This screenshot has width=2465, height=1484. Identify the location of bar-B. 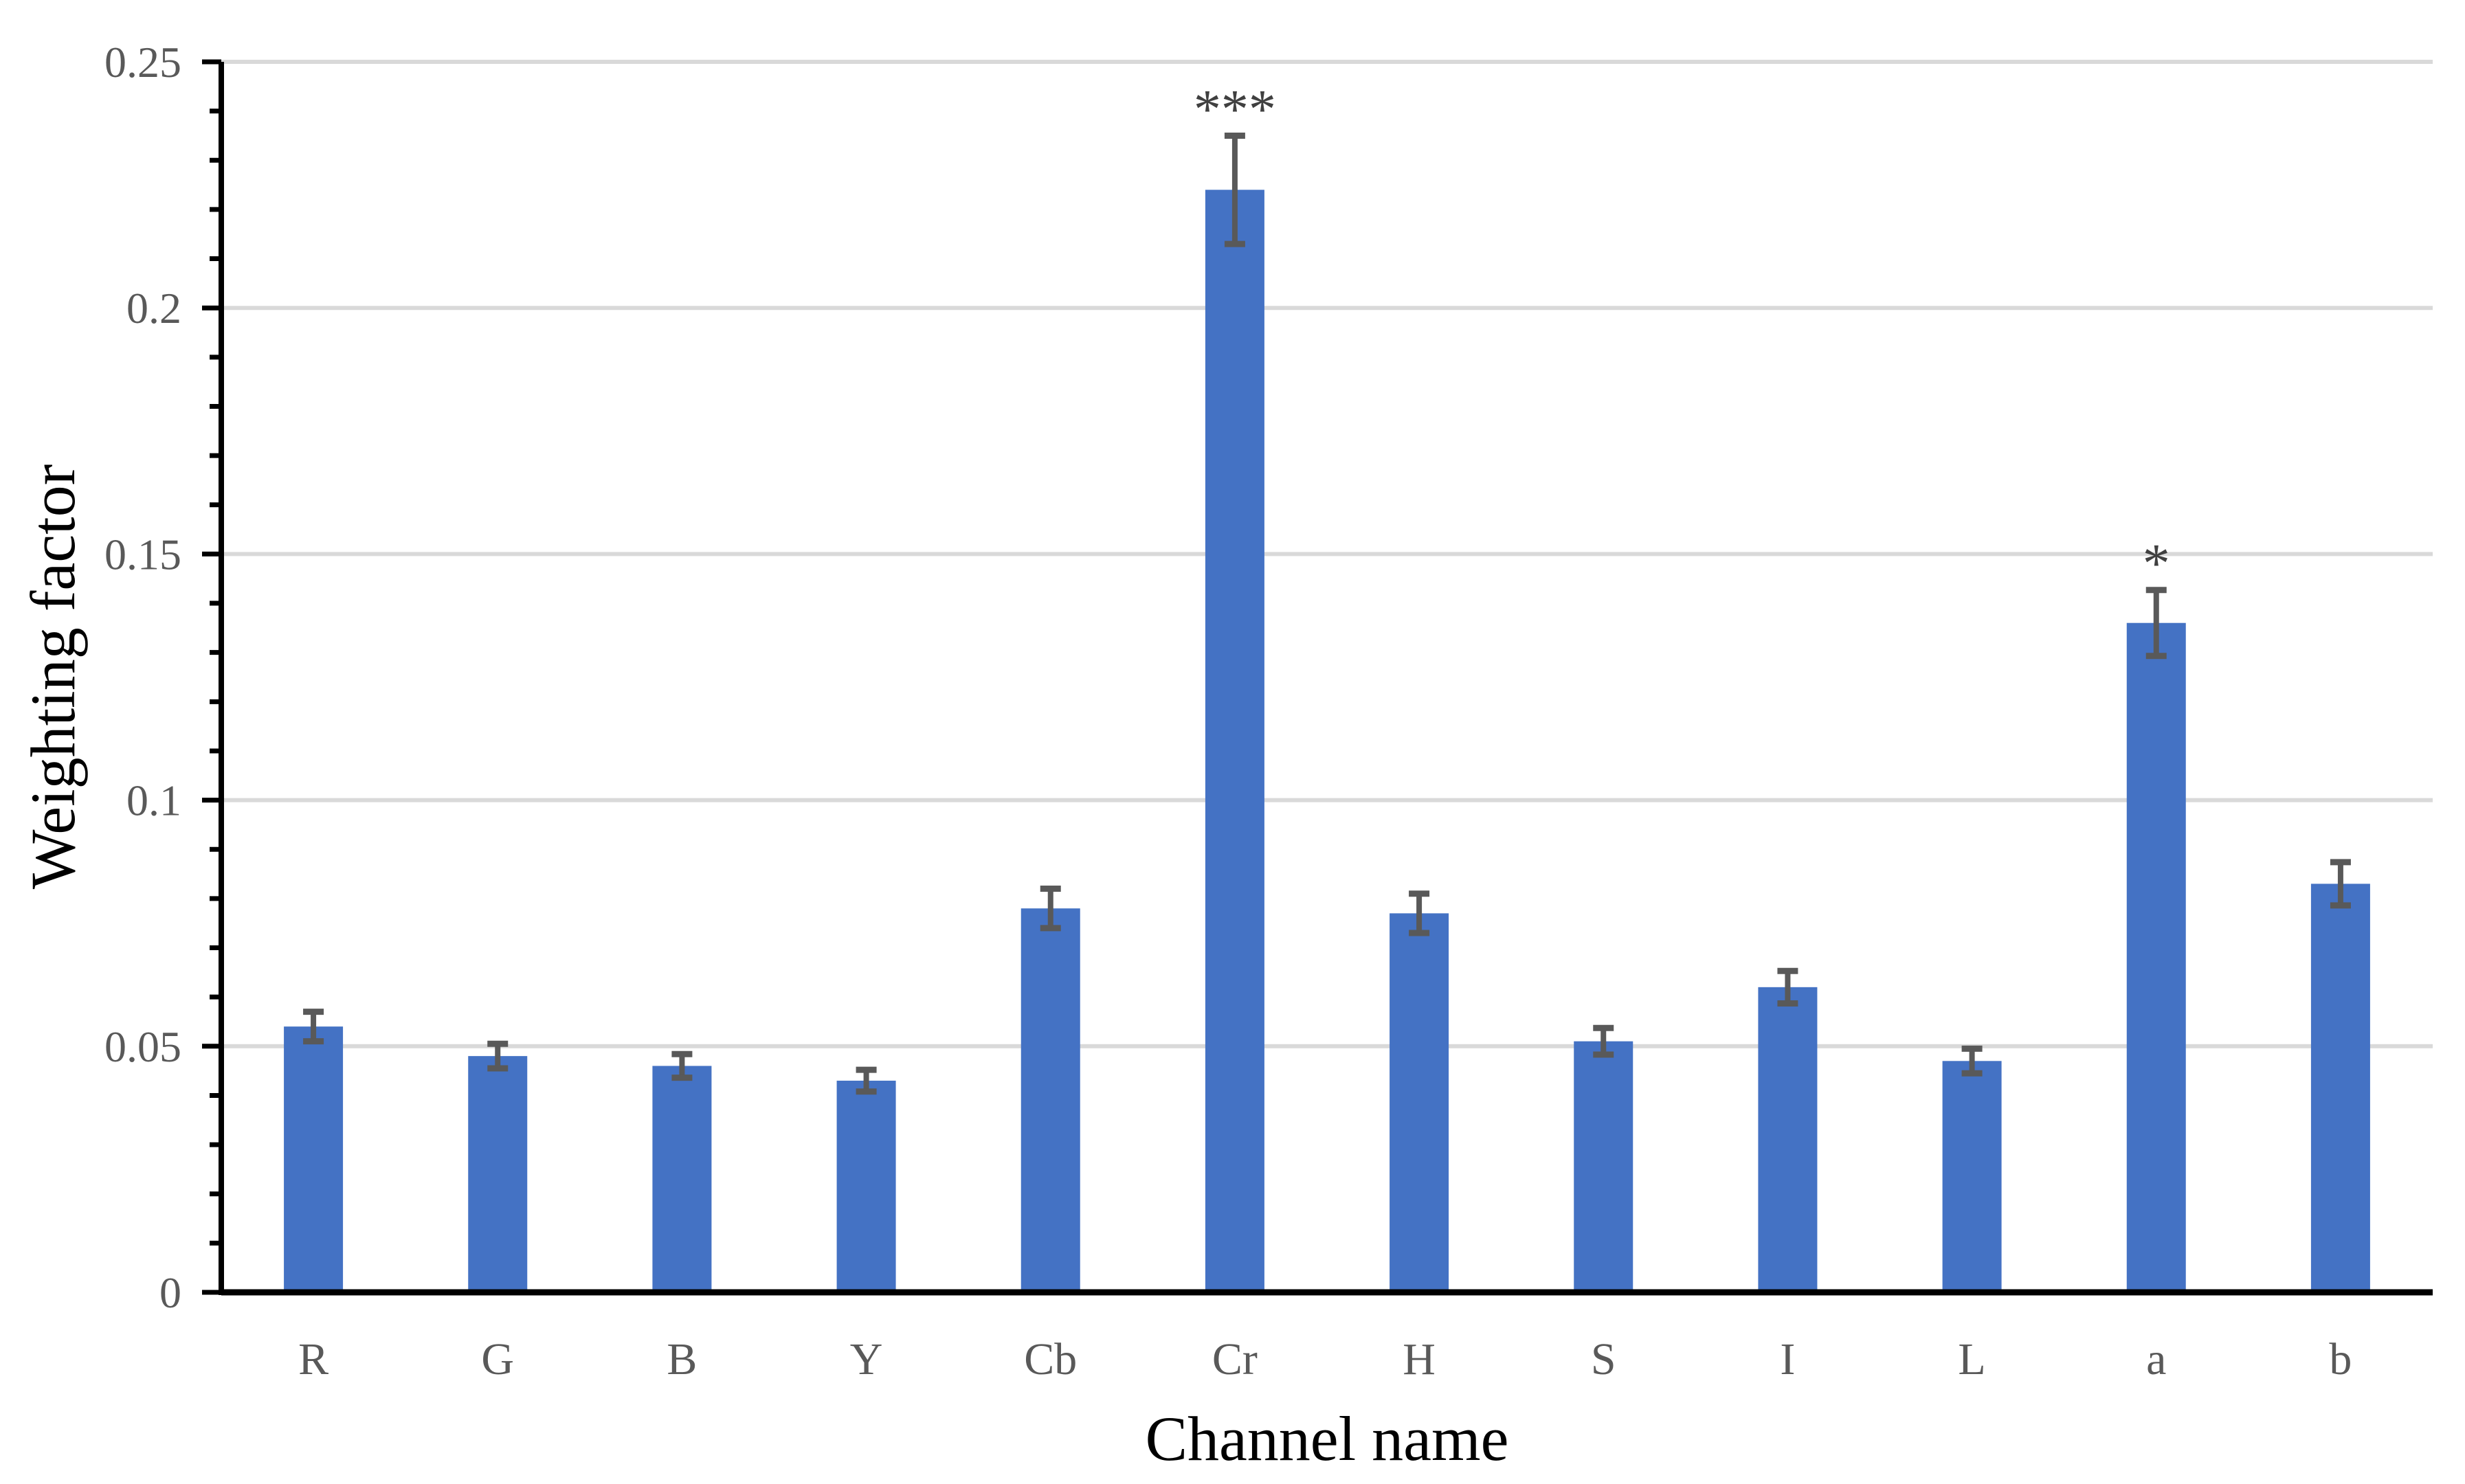
(682, 1179).